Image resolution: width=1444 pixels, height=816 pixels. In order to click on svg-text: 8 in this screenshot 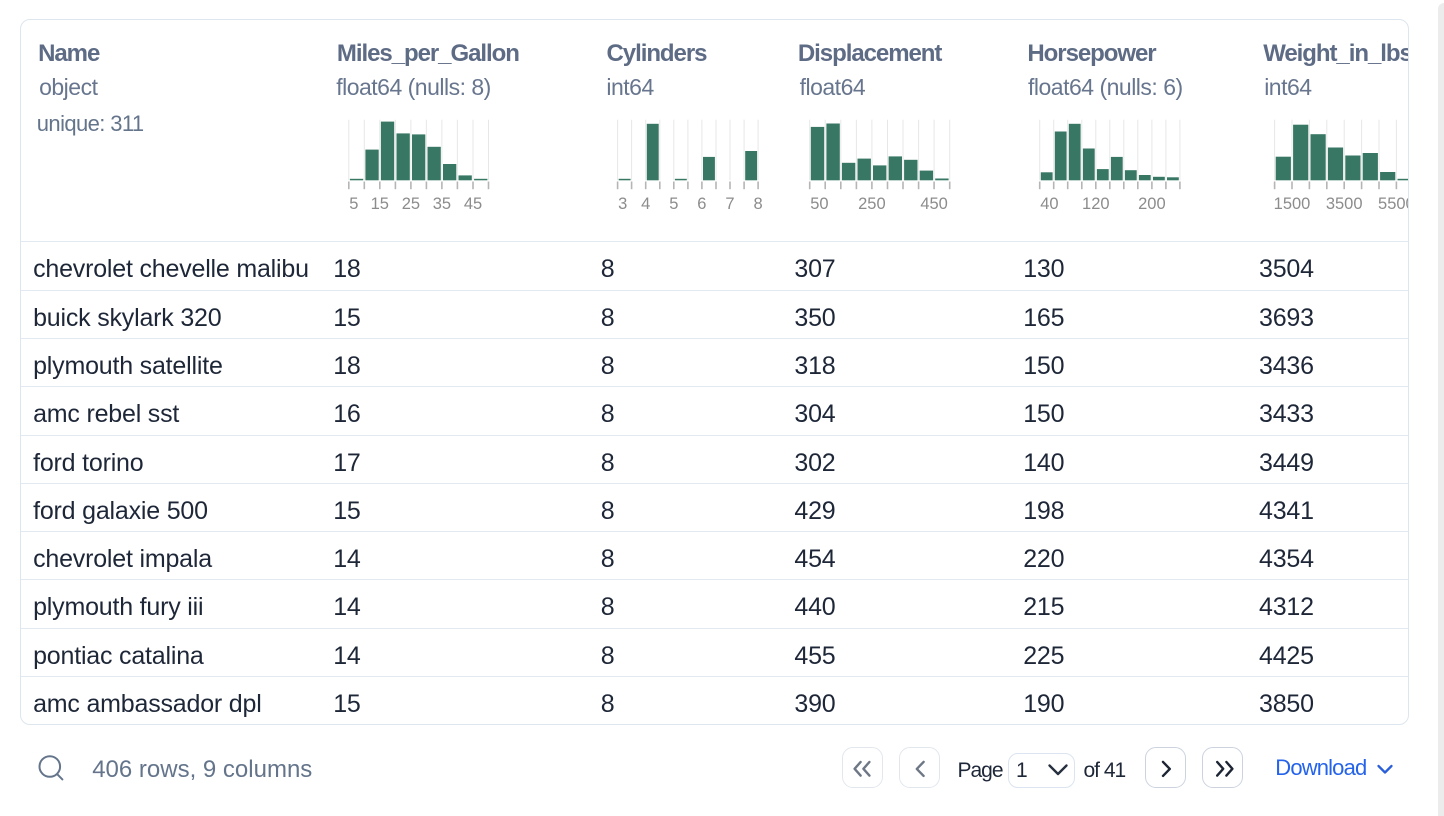, I will do `click(758, 204)`.